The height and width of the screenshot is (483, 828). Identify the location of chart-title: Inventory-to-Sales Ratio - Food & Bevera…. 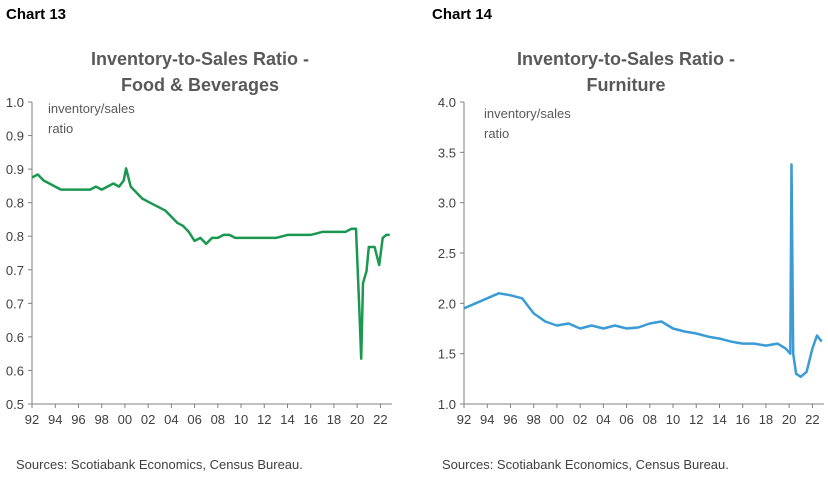
(200, 72).